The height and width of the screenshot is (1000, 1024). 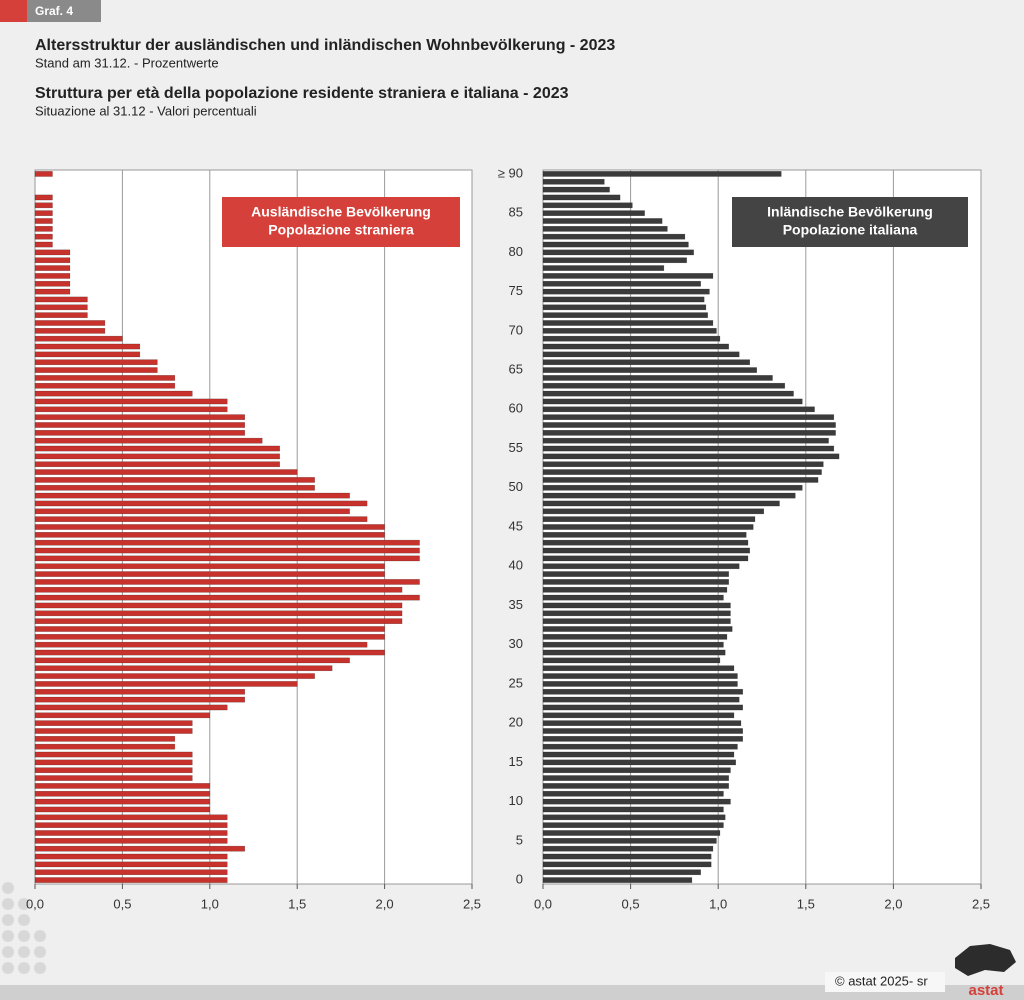 What do you see at coordinates (981, 903) in the screenshot?
I see `x-tick-label: 2,5` at bounding box center [981, 903].